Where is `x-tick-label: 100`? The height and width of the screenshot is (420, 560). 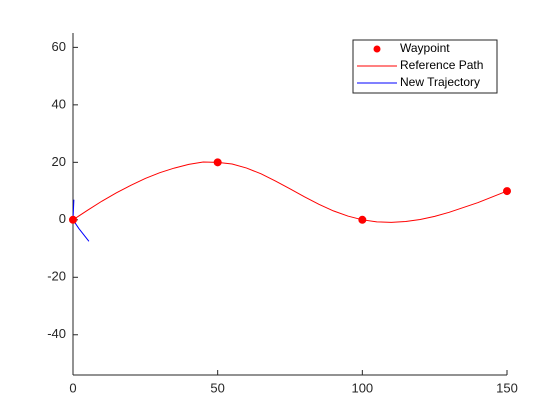 x-tick-label: 100 is located at coordinates (362, 387).